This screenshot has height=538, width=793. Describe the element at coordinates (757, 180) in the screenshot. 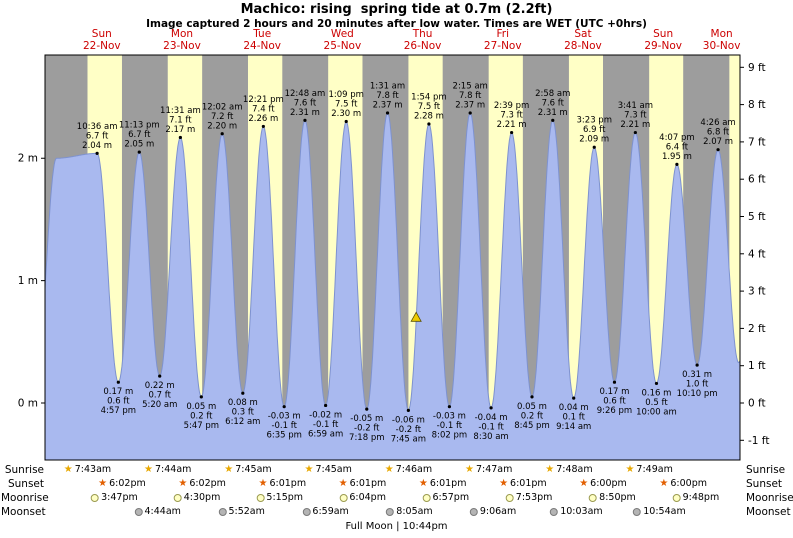

I see `right-axis-label: 6 ft` at that location.